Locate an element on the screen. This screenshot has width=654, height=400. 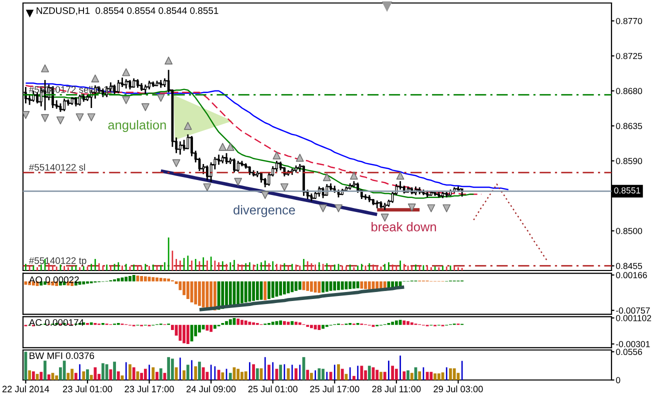
y-tick-label: -0.00757 is located at coordinates (633, 310).